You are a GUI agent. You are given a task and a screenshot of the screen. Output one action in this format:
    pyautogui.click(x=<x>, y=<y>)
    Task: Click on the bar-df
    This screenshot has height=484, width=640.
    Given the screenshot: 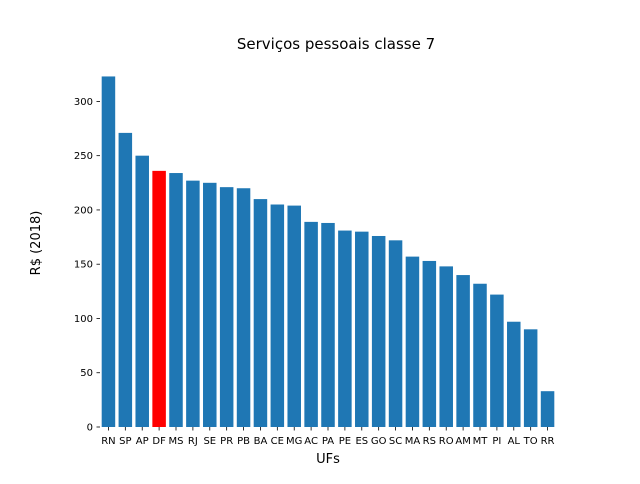 What is the action you would take?
    pyautogui.click(x=159, y=298)
    